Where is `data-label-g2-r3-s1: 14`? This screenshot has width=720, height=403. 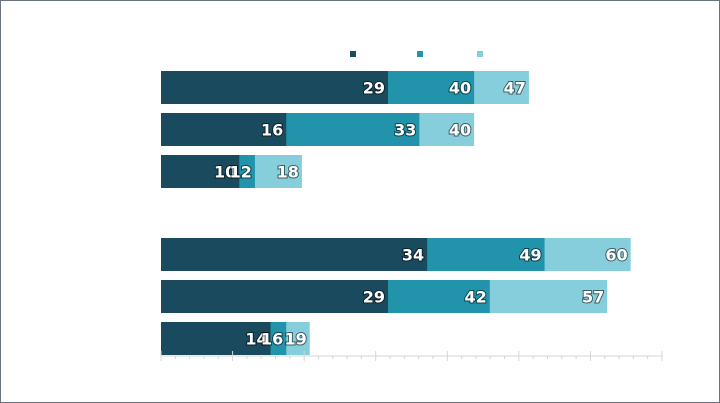
data-label-g2-r3-s1: 14 is located at coordinates (256, 339).